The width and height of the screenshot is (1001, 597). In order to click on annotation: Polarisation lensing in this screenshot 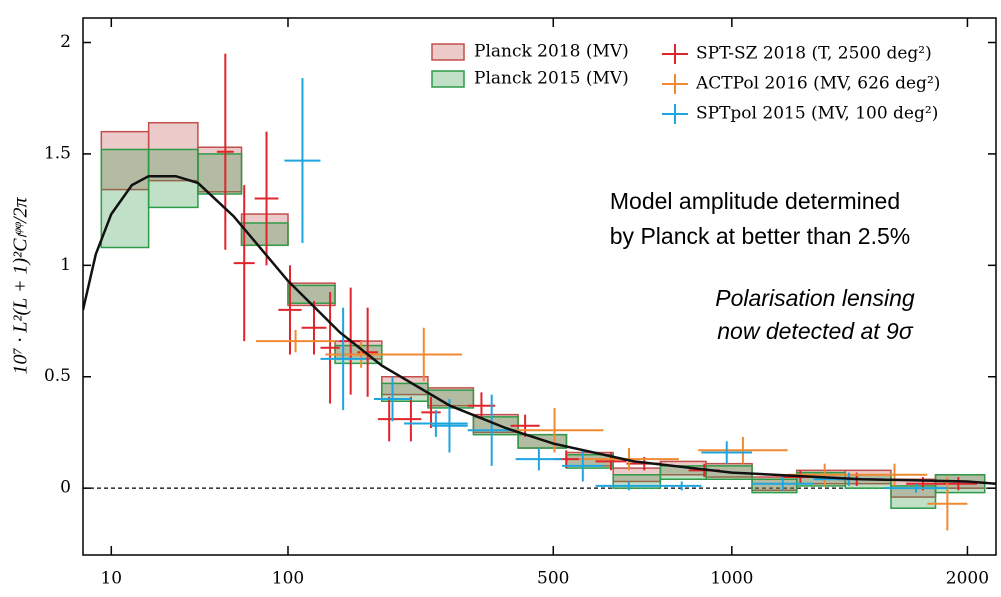, I will do `click(815, 298)`.